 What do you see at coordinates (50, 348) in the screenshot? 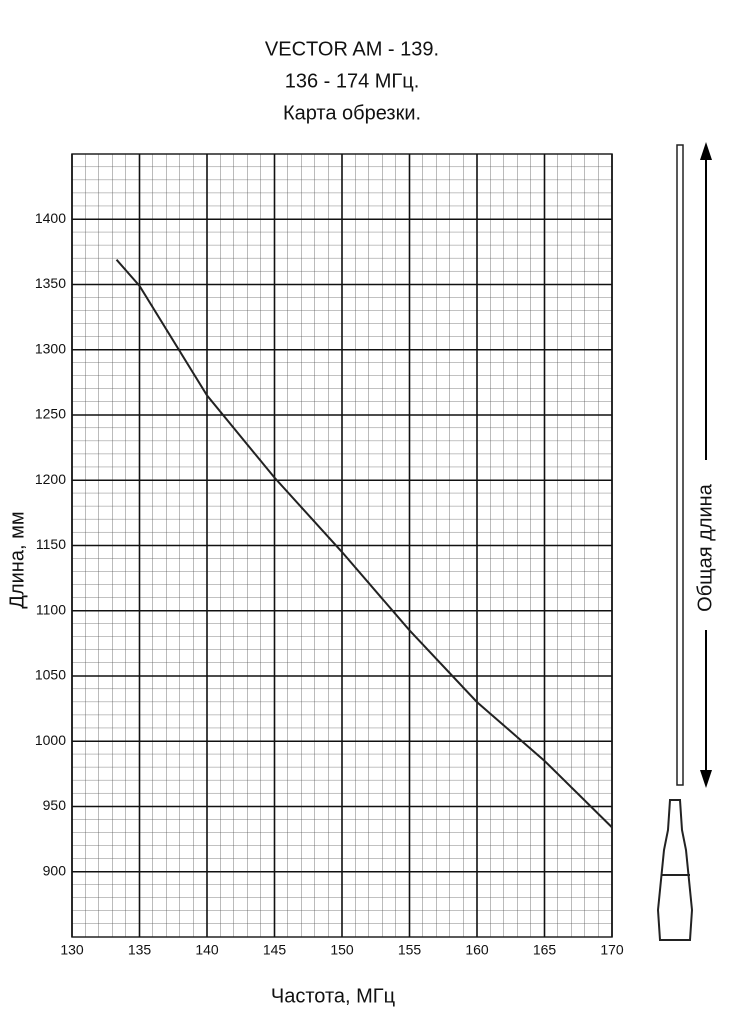
I see `y-tick-label: 1300` at bounding box center [50, 348].